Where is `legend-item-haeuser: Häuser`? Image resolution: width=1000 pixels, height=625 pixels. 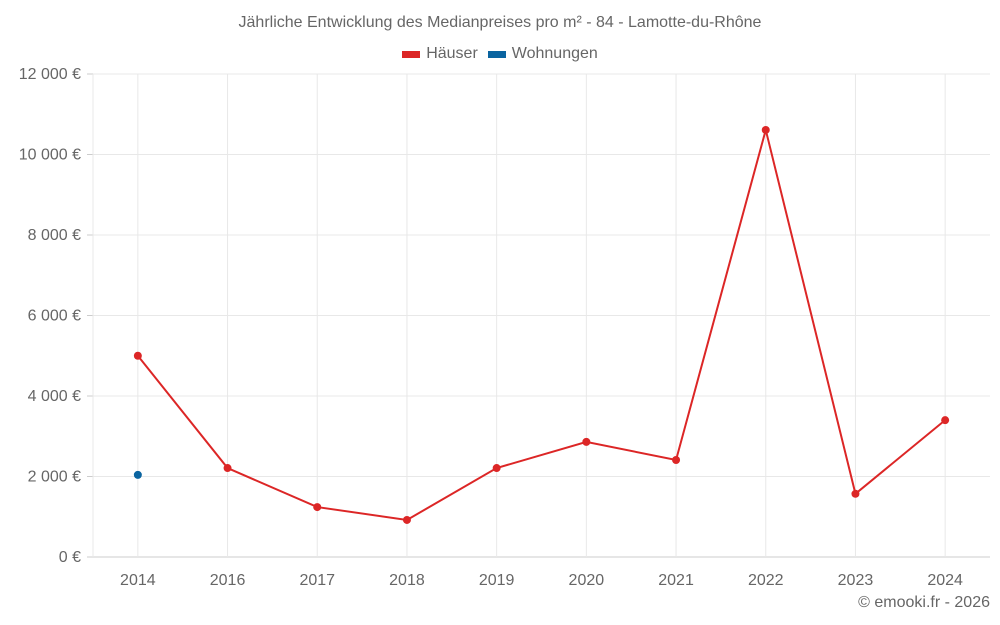
legend-item-haeuser: Häuser is located at coordinates (440, 54).